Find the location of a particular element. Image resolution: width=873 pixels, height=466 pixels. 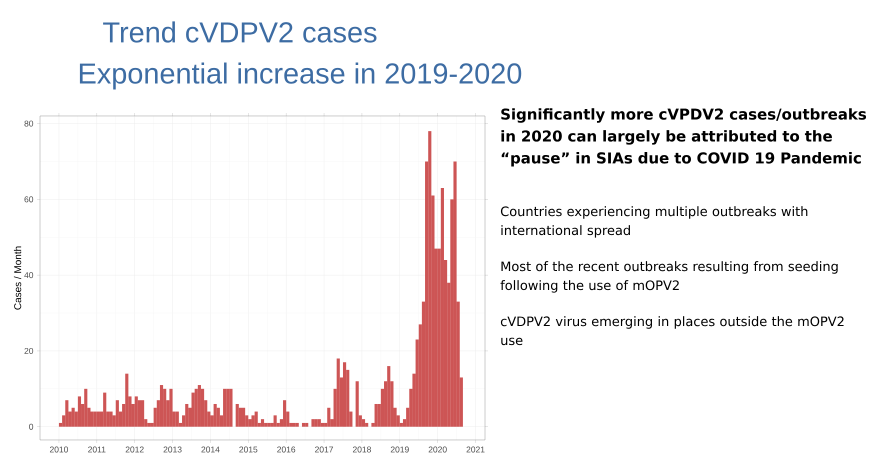

y-axis-title: Cases / Month is located at coordinates (18, 278).